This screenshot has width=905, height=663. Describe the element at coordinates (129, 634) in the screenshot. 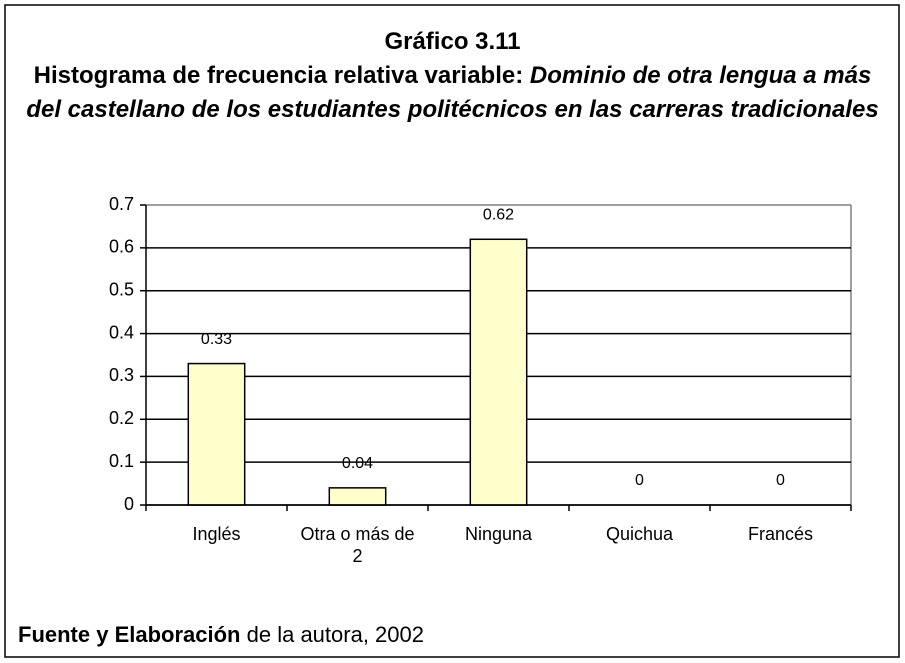

I see `source-strong: Fuente y Elaboración` at that location.